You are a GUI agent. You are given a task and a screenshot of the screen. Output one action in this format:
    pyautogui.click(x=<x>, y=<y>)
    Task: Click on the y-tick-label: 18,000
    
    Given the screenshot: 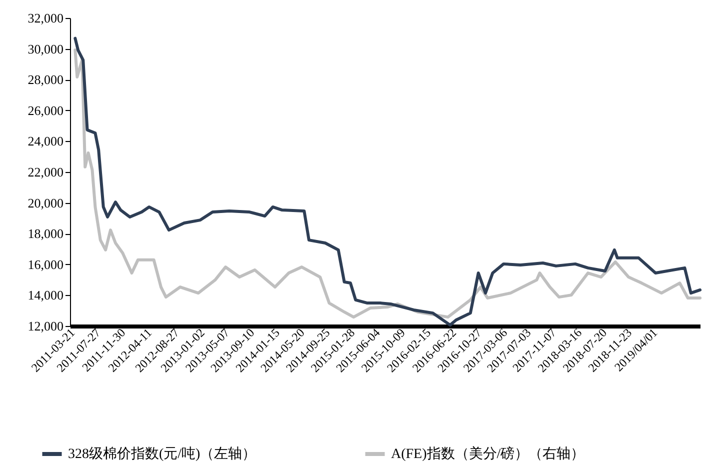 What is the action you would take?
    pyautogui.click(x=46, y=234)
    